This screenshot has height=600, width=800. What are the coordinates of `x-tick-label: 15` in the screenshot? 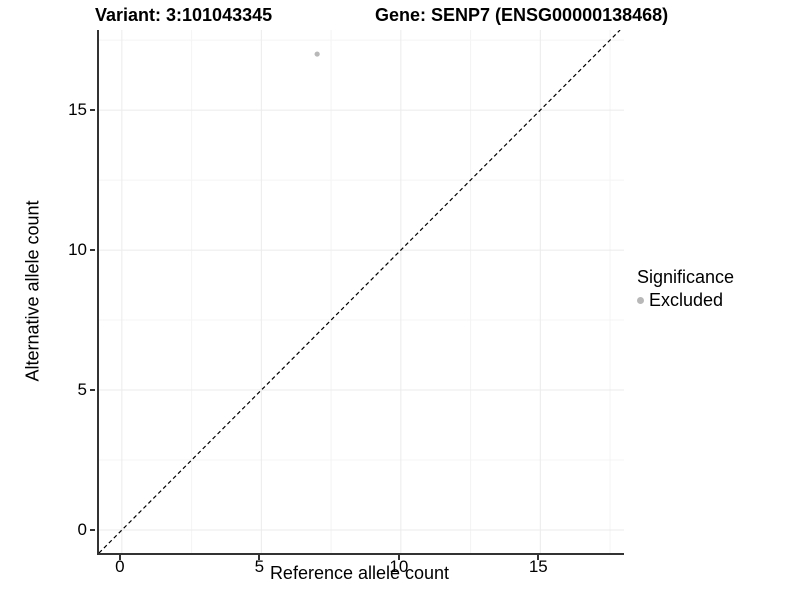 It's located at (538, 566).